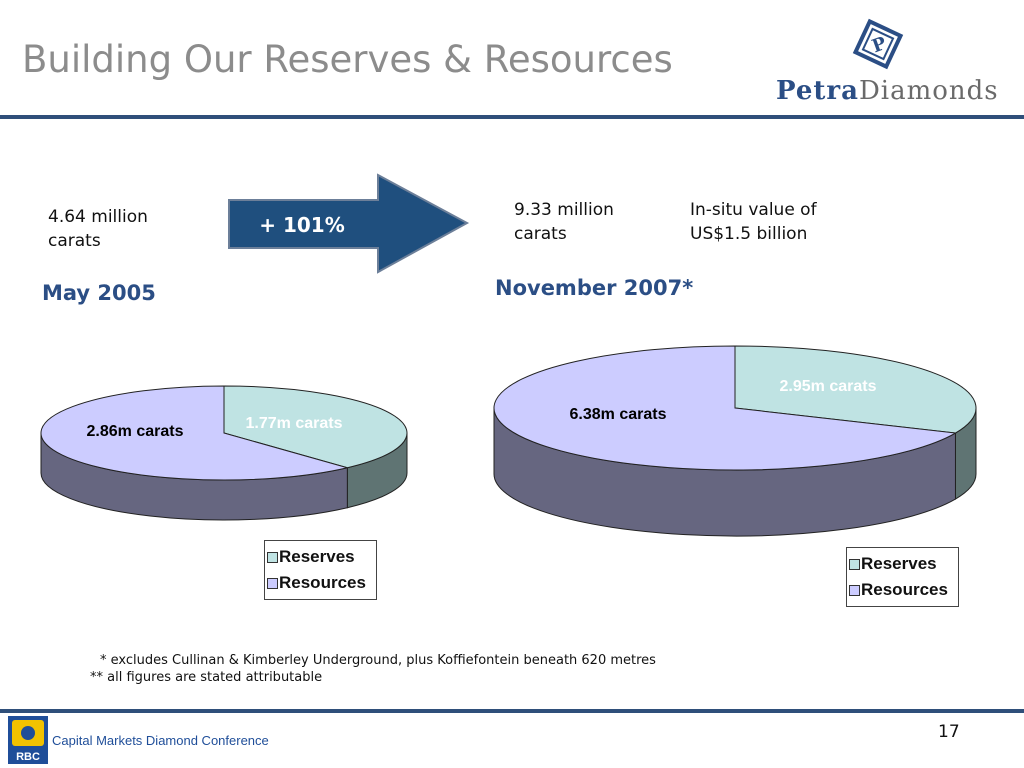 This screenshot has height=768, width=1024. I want to click on header-divider, so click(512, 117).